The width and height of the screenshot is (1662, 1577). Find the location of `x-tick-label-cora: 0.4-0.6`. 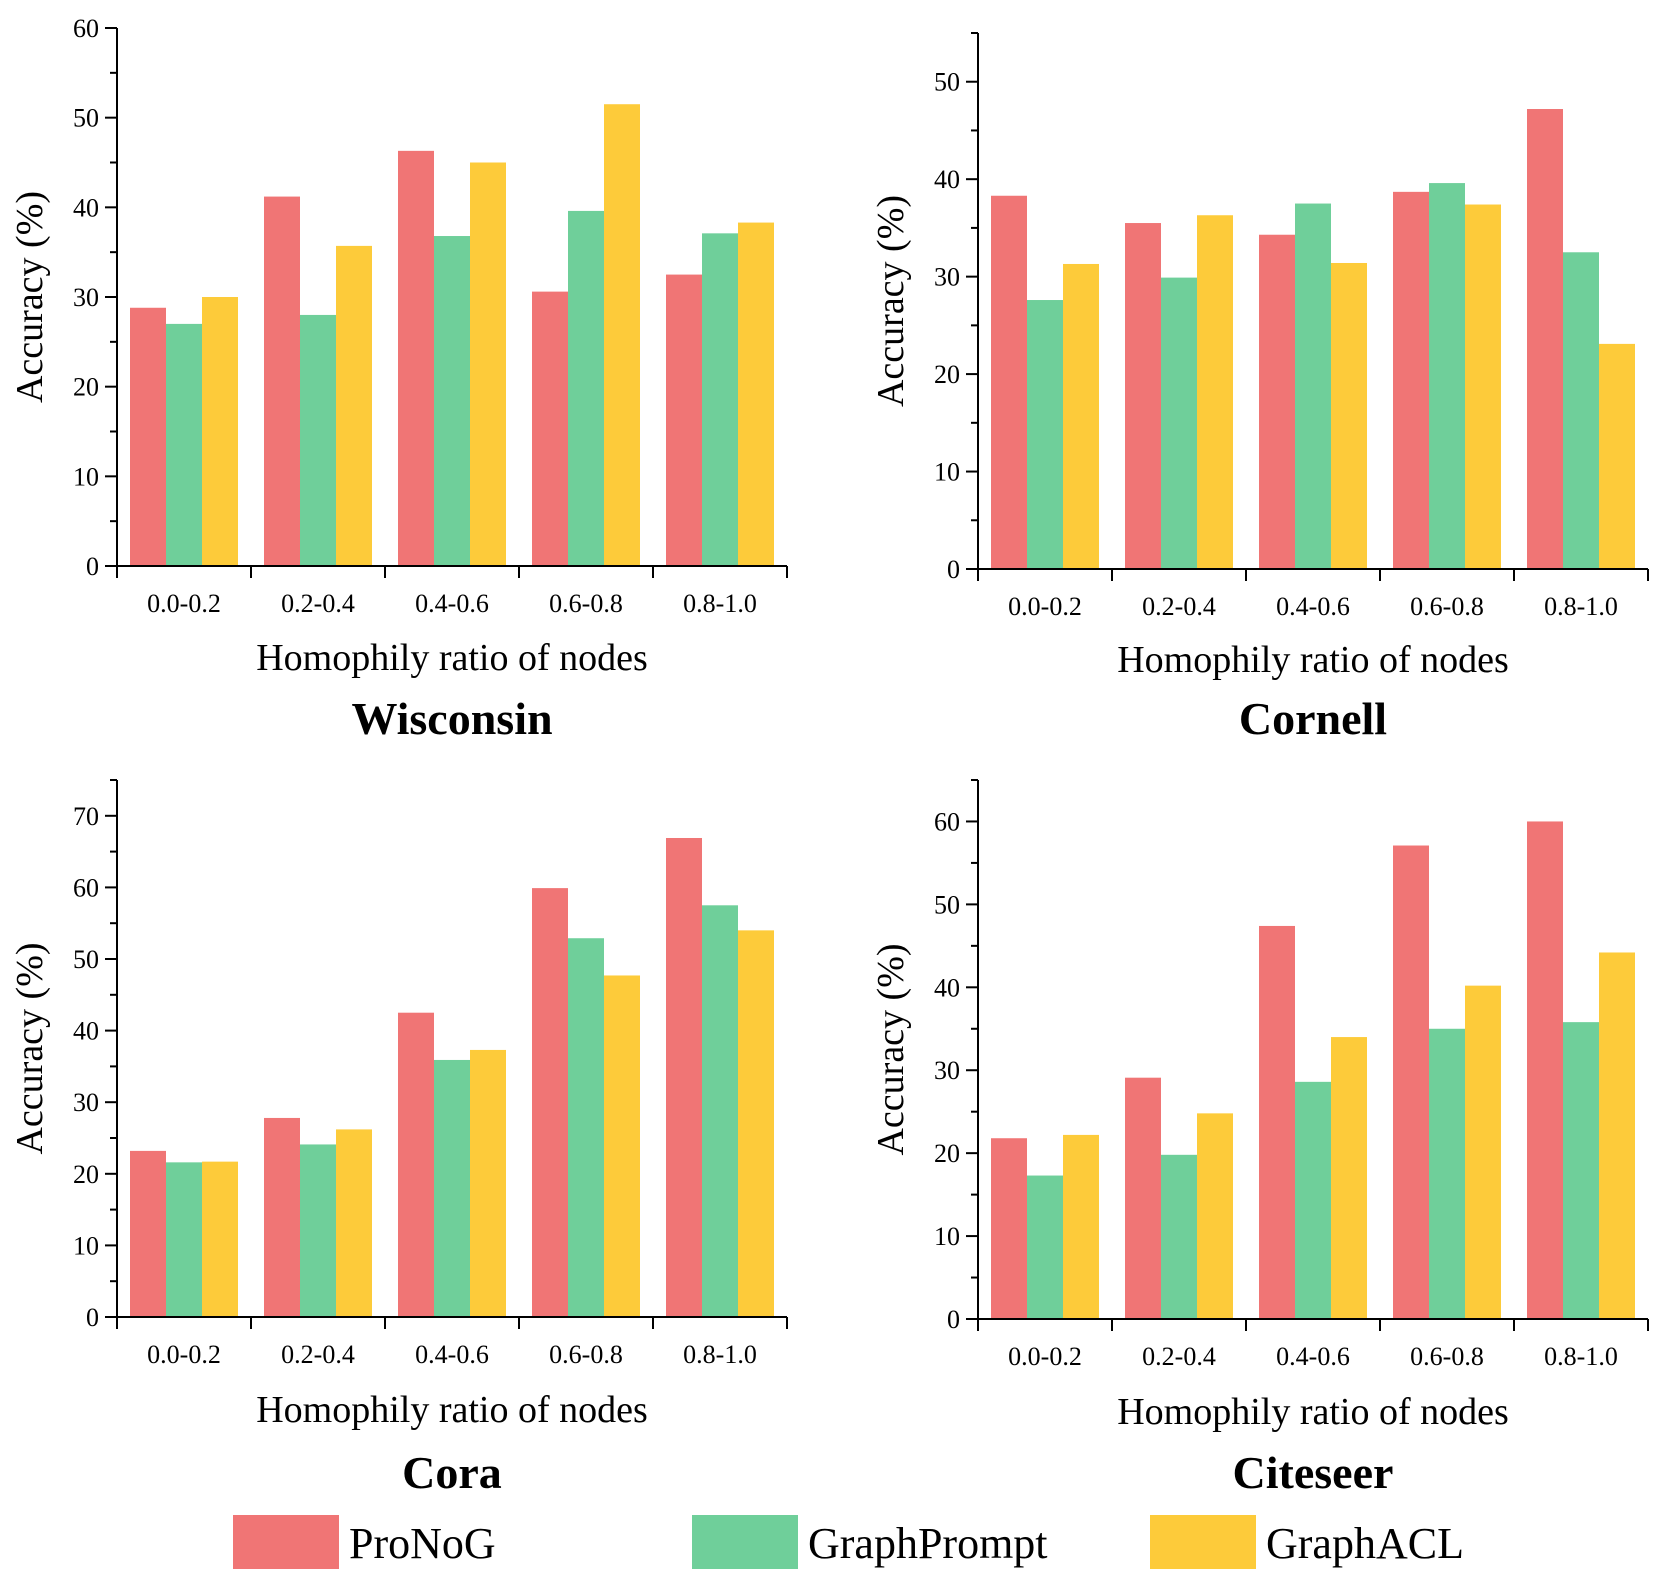

x-tick-label-cora: 0.4-0.6 is located at coordinates (452, 1354).